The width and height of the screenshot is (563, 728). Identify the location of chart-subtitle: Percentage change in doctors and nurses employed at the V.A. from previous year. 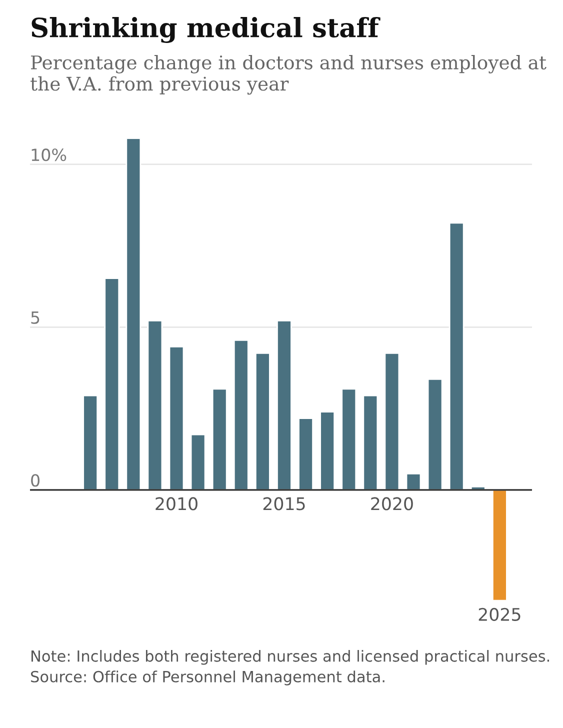
(288, 75).